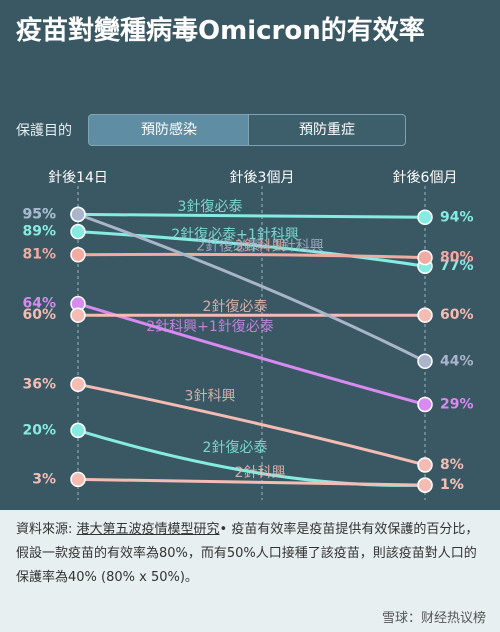 The height and width of the screenshot is (632, 500). Describe the element at coordinates (39, 232) in the screenshot. I see `value-label: 89%` at that location.